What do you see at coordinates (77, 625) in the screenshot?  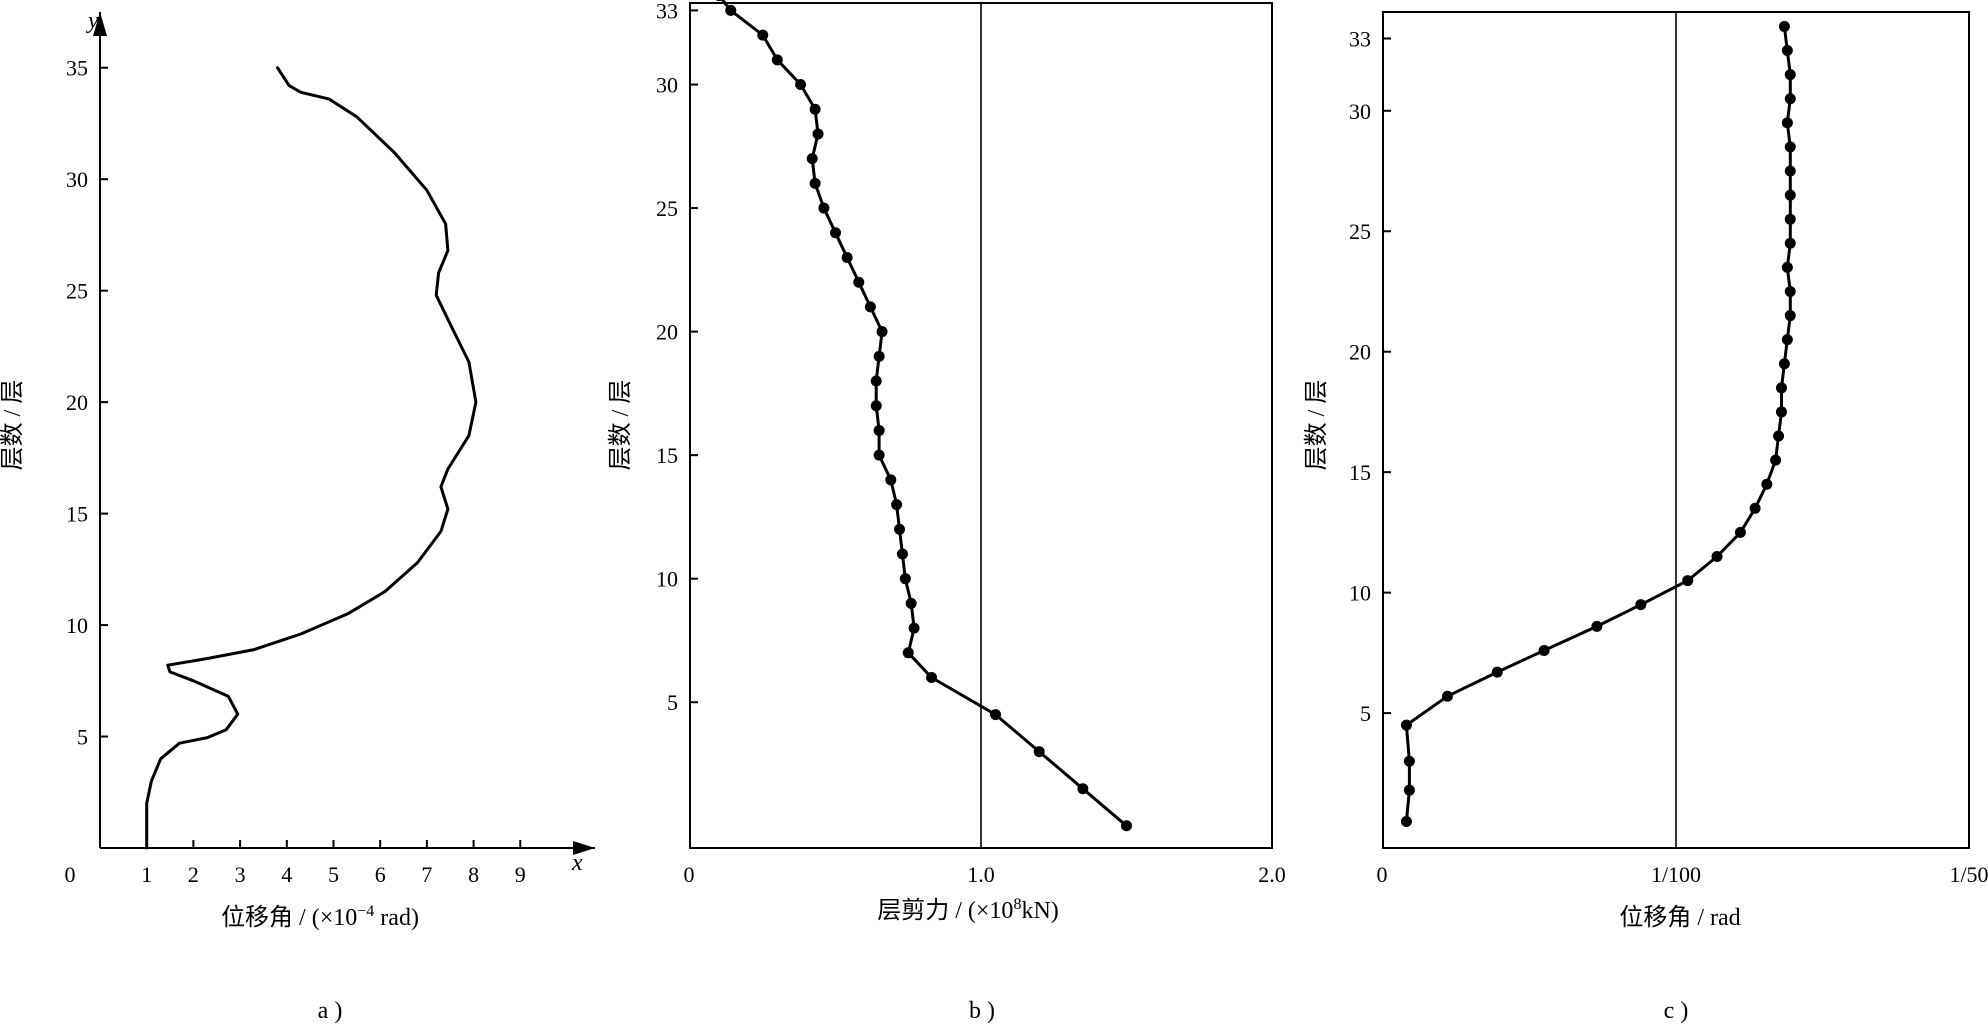 I see `chart-a-y-tick-label: 10` at bounding box center [77, 625].